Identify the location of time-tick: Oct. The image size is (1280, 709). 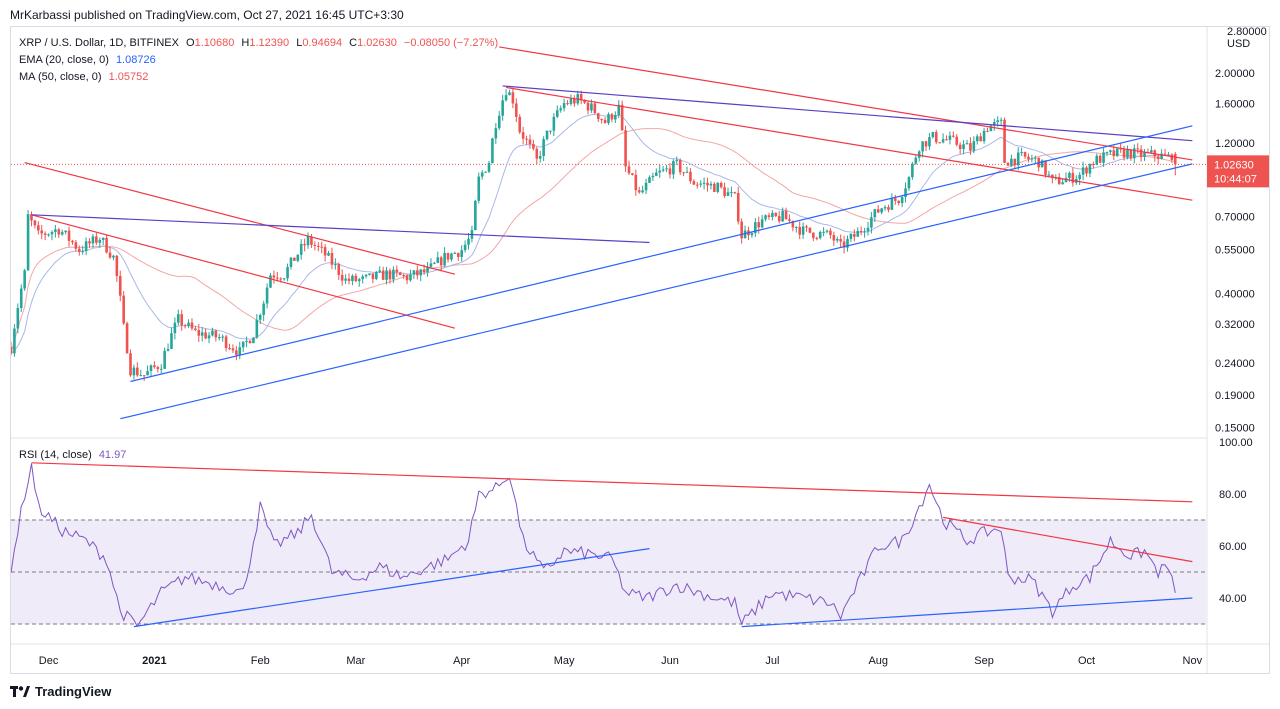
(1086, 661).